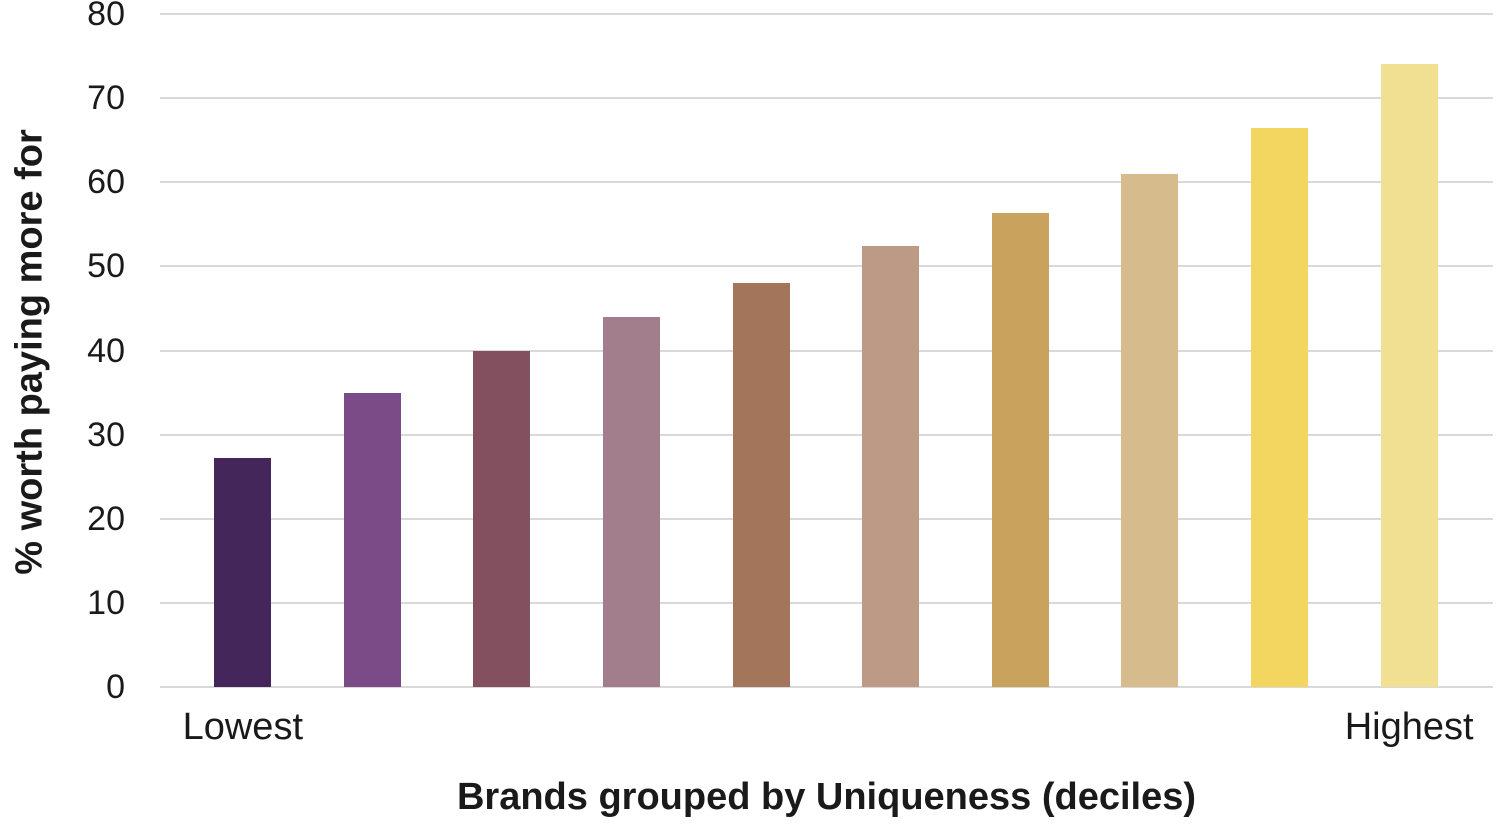 This screenshot has width=1500, height=827. I want to click on y-tick-label-0: 0, so click(115, 687).